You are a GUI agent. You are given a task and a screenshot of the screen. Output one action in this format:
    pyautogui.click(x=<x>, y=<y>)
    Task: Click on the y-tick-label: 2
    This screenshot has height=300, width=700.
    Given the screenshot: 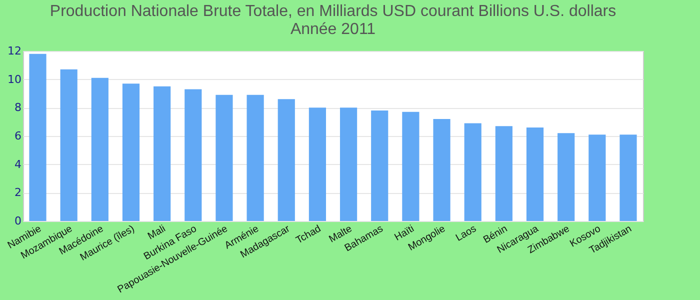 What is the action you would take?
    pyautogui.click(x=18, y=193)
    